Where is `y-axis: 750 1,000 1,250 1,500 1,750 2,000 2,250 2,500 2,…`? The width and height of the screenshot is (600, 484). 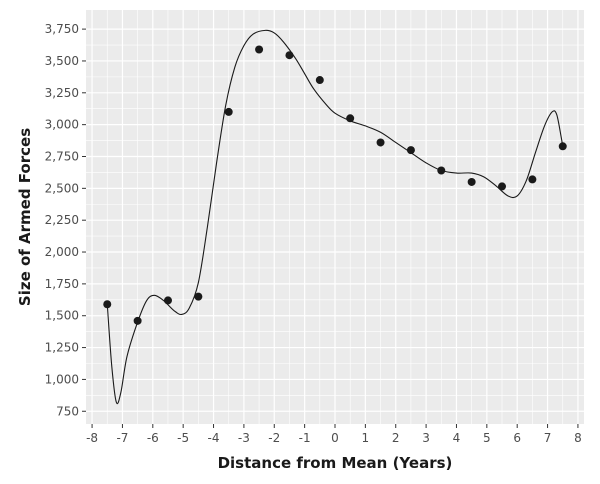 y-axis: 750 1,000 1,250 1,500 1,750 2,000 2,250 2,500 2,… is located at coordinates (65, 220).